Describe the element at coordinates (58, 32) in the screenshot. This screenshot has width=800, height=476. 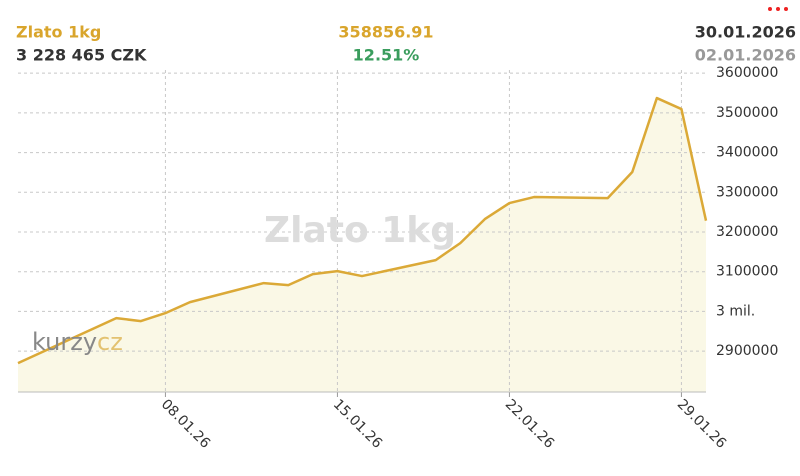
I see `header-title: Zlato 1kg` at that location.